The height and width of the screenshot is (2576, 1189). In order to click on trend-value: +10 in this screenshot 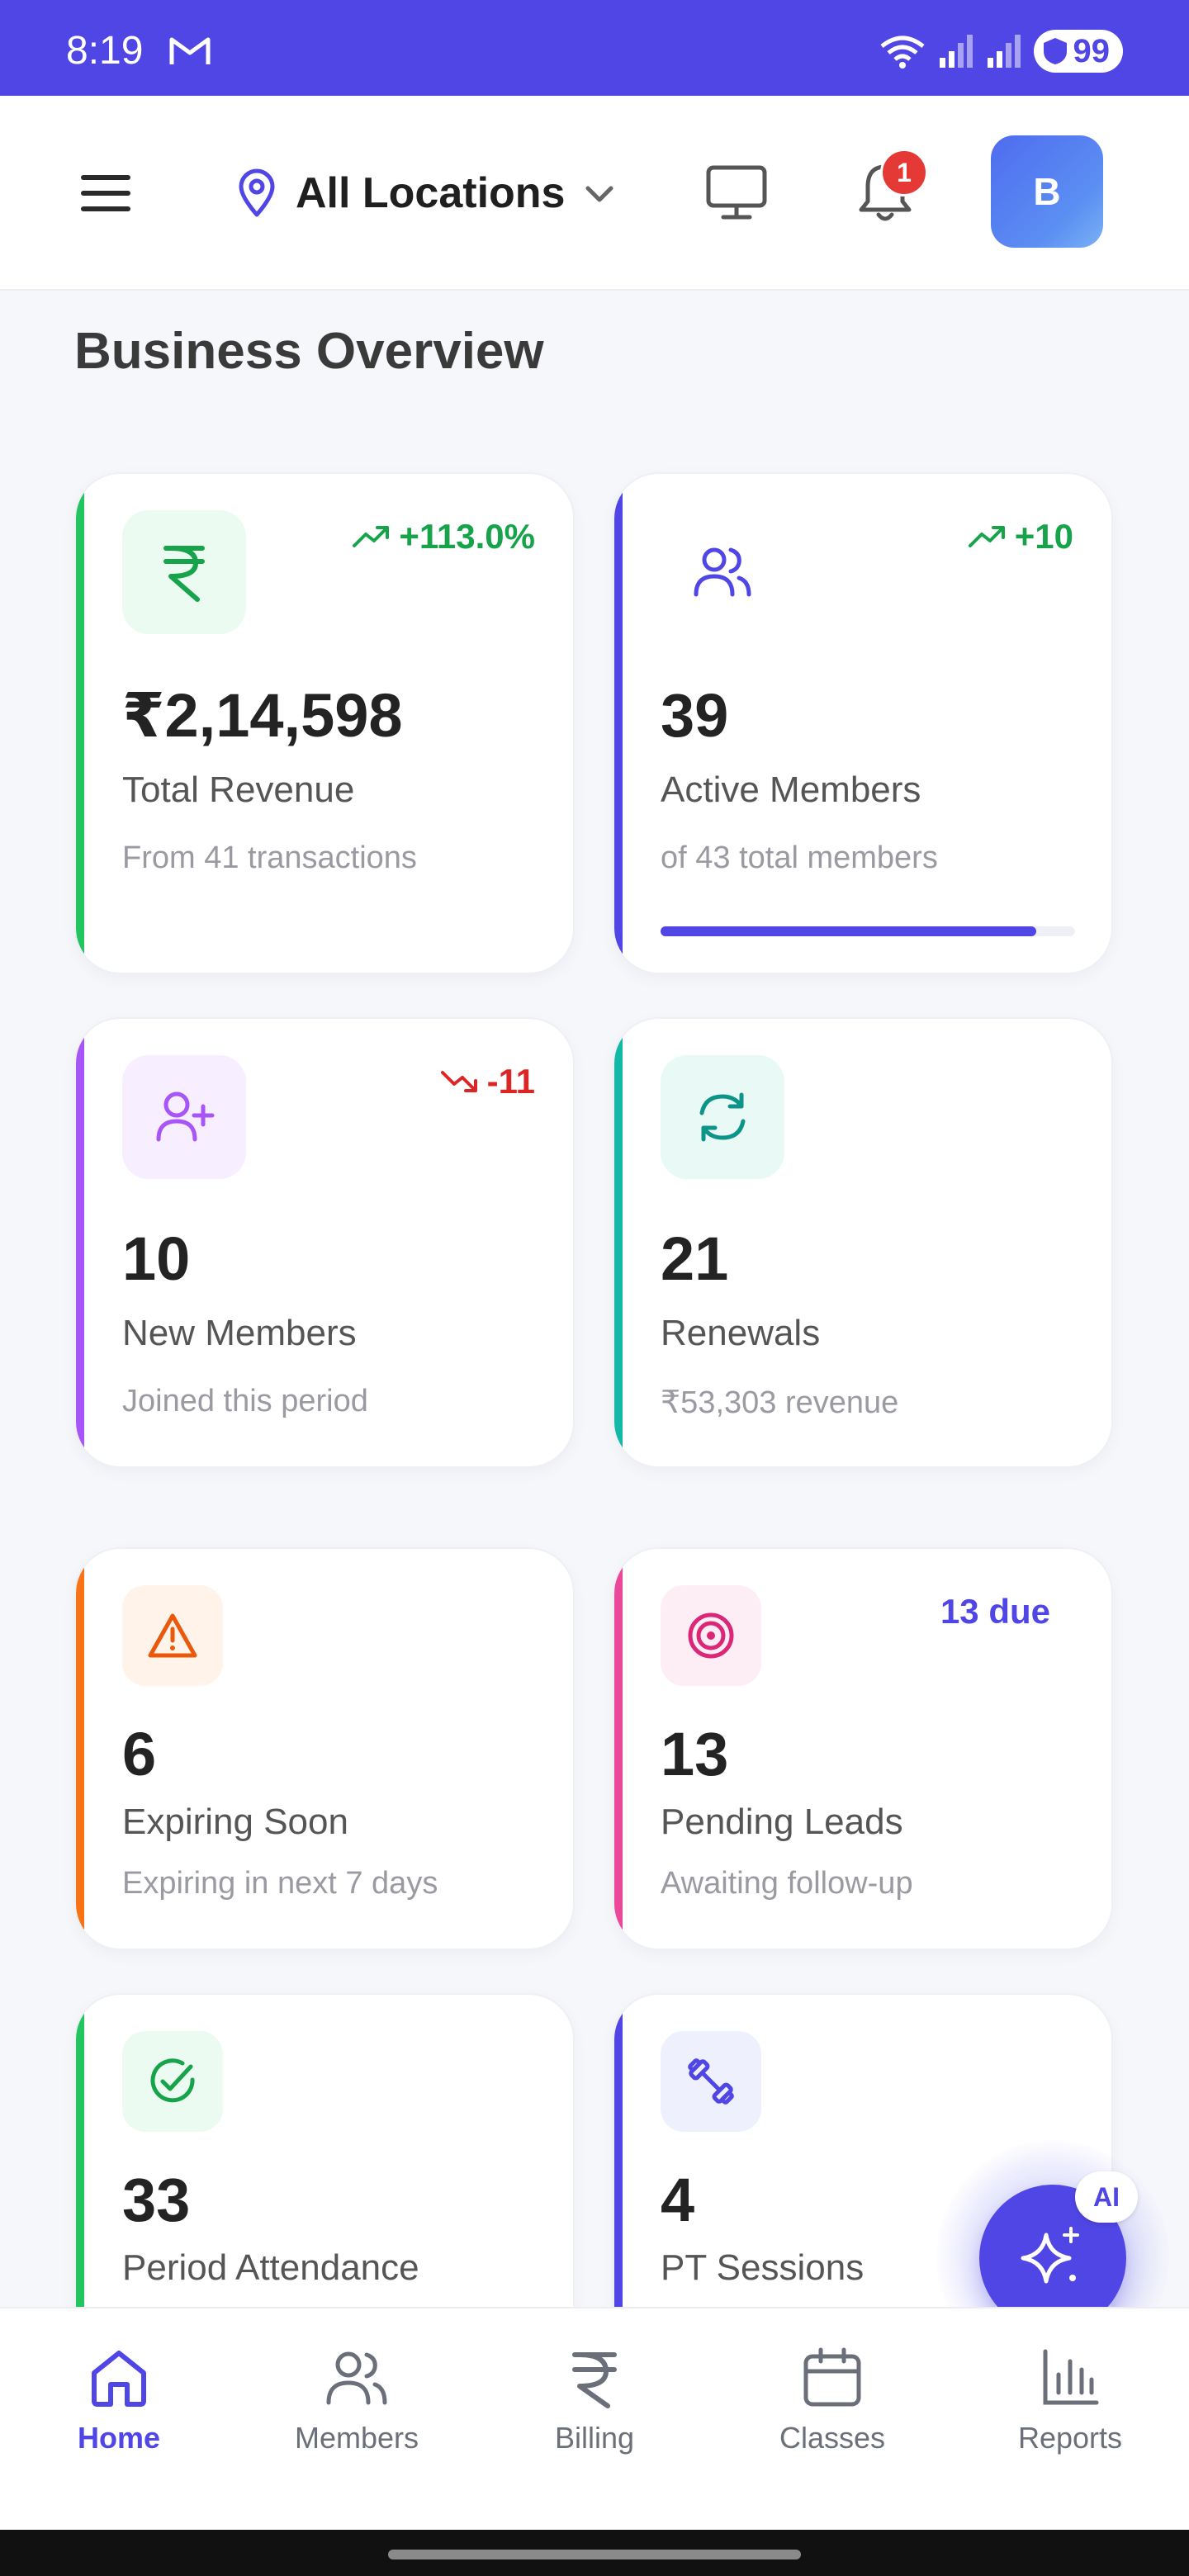, I will do `click(1043, 536)`.